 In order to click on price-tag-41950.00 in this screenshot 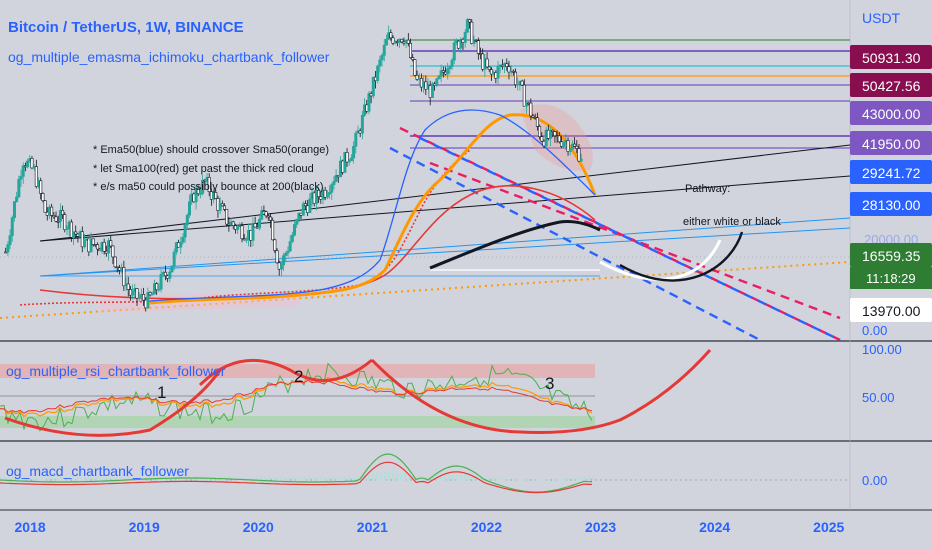, I will do `click(891, 143)`.